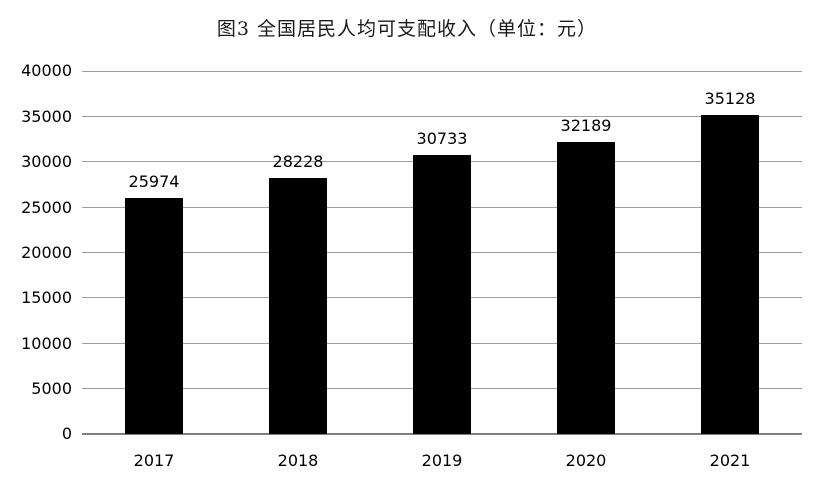 This screenshot has height=481, width=814. What do you see at coordinates (298, 305) in the screenshot?
I see `bar-2018` at bounding box center [298, 305].